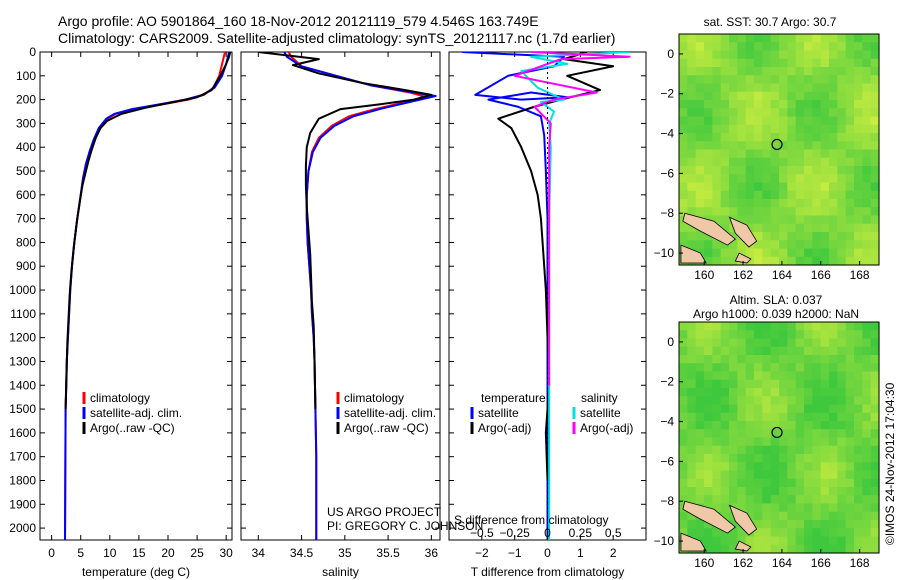 This screenshot has height=580, width=900. What do you see at coordinates (22, 361) in the screenshot?
I see `depth-tick-label: 1300` at bounding box center [22, 361].